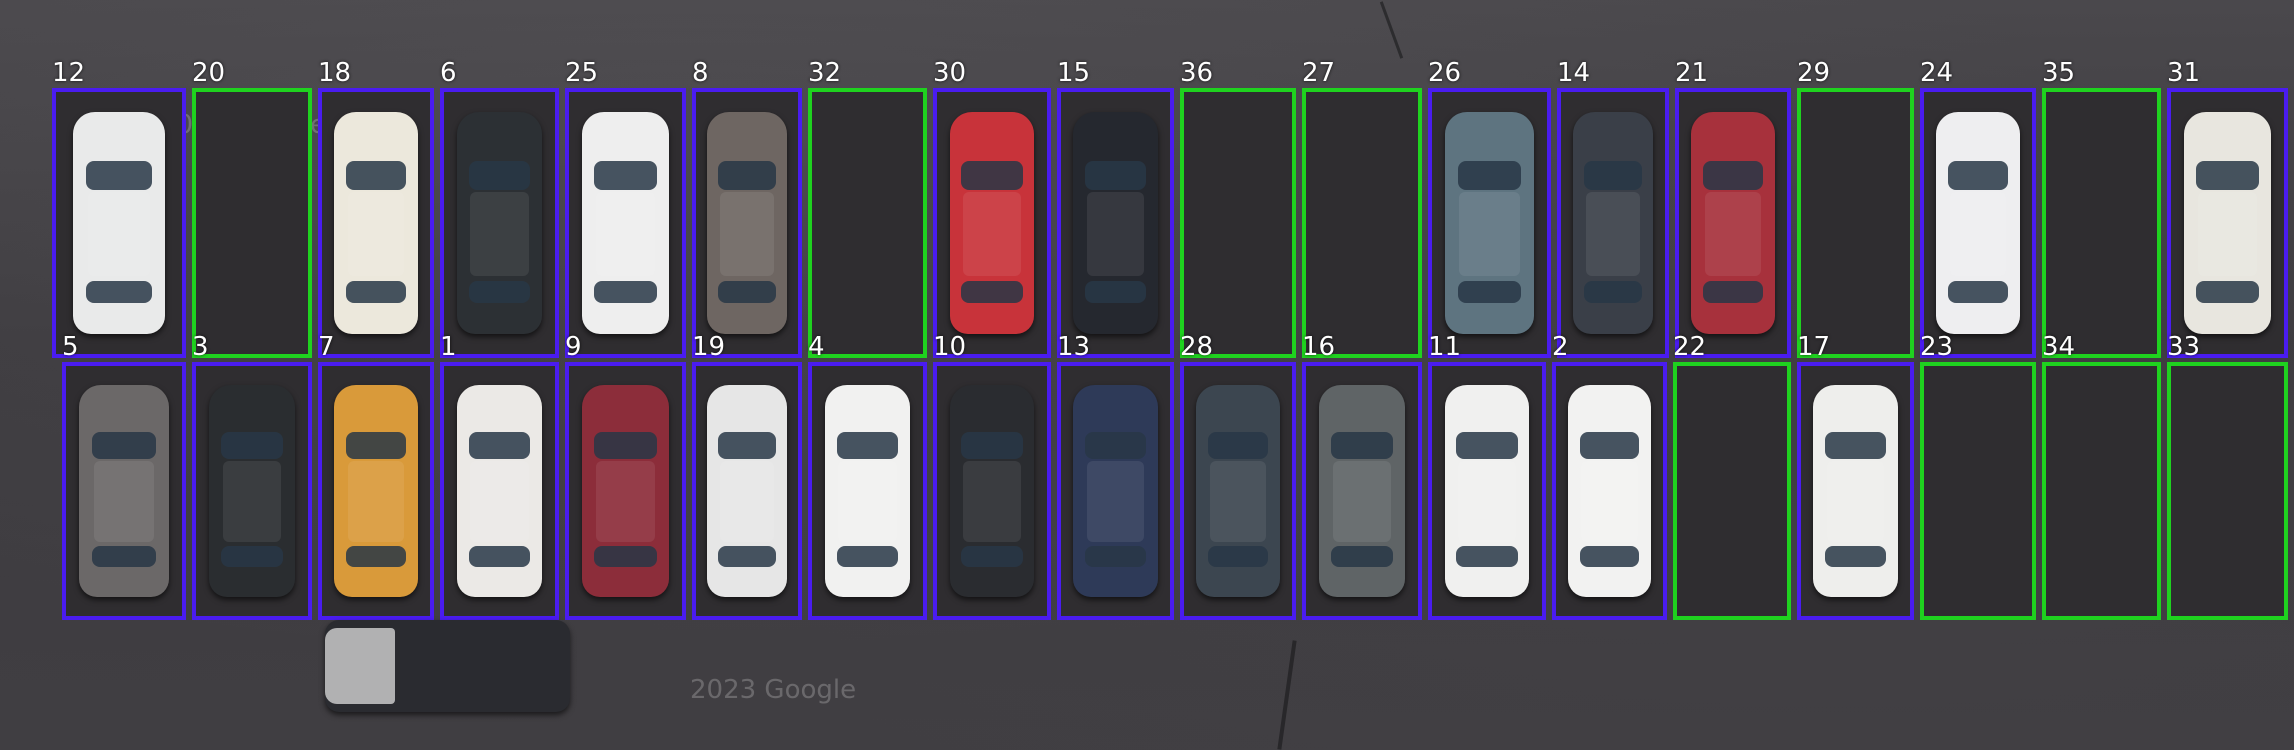 The height and width of the screenshot is (750, 2294). I want to click on slot-number-label: 16, so click(1319, 347).